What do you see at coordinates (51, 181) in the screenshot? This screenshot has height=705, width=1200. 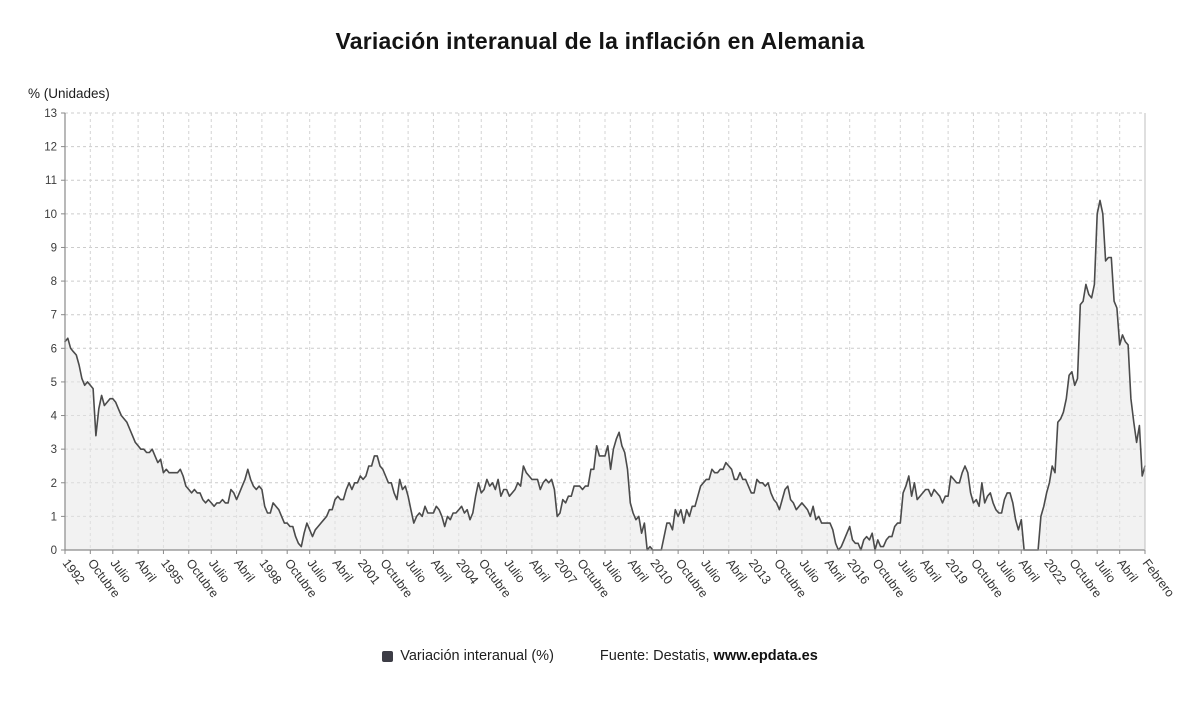 I see `svg-text: 11` at bounding box center [51, 181].